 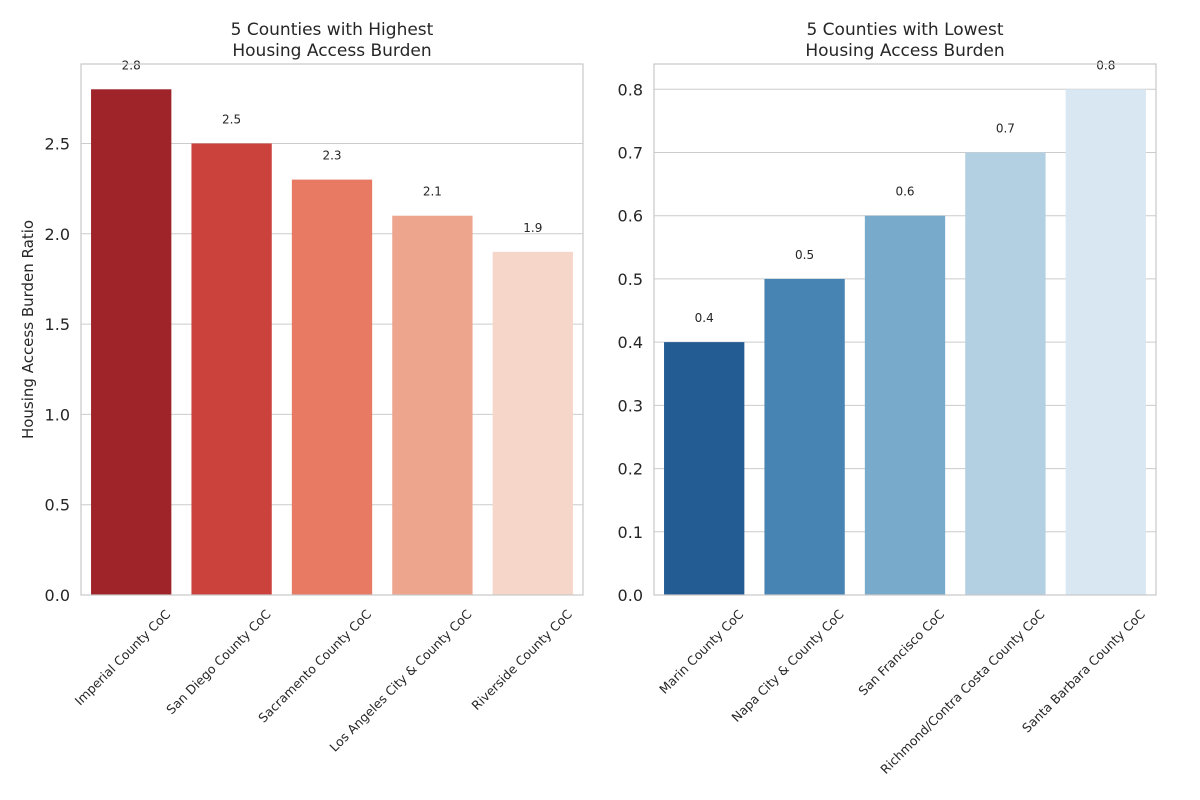 I want to click on x-tick-label: San Francisco CoC, so click(x=901, y=652).